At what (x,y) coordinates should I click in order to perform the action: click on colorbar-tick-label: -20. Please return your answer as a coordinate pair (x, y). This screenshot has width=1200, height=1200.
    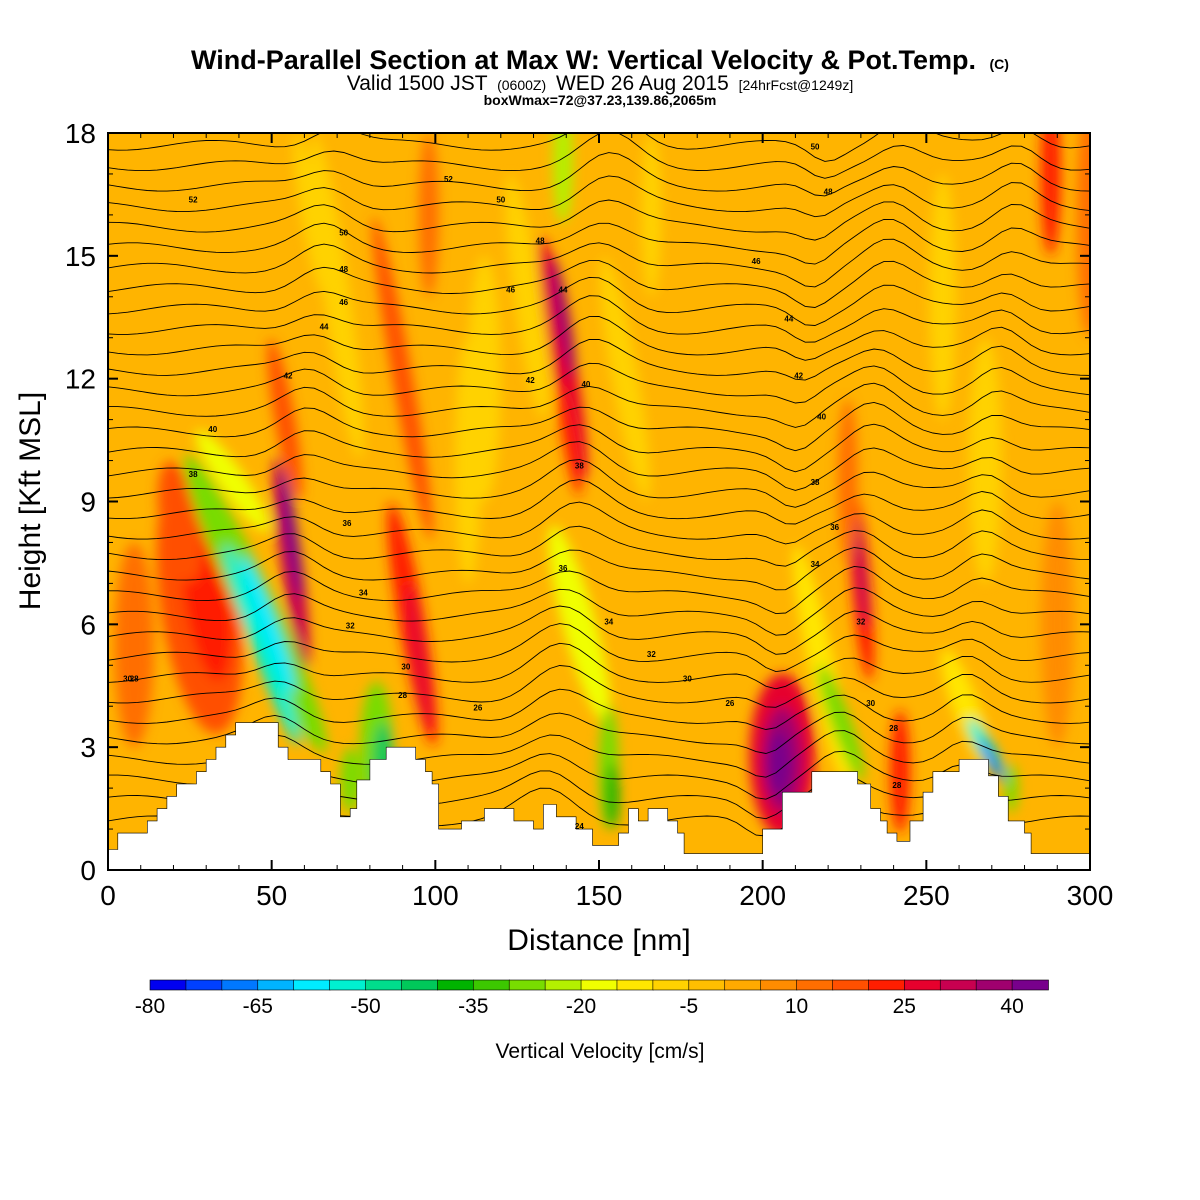
    Looking at the image, I should click on (581, 1006).